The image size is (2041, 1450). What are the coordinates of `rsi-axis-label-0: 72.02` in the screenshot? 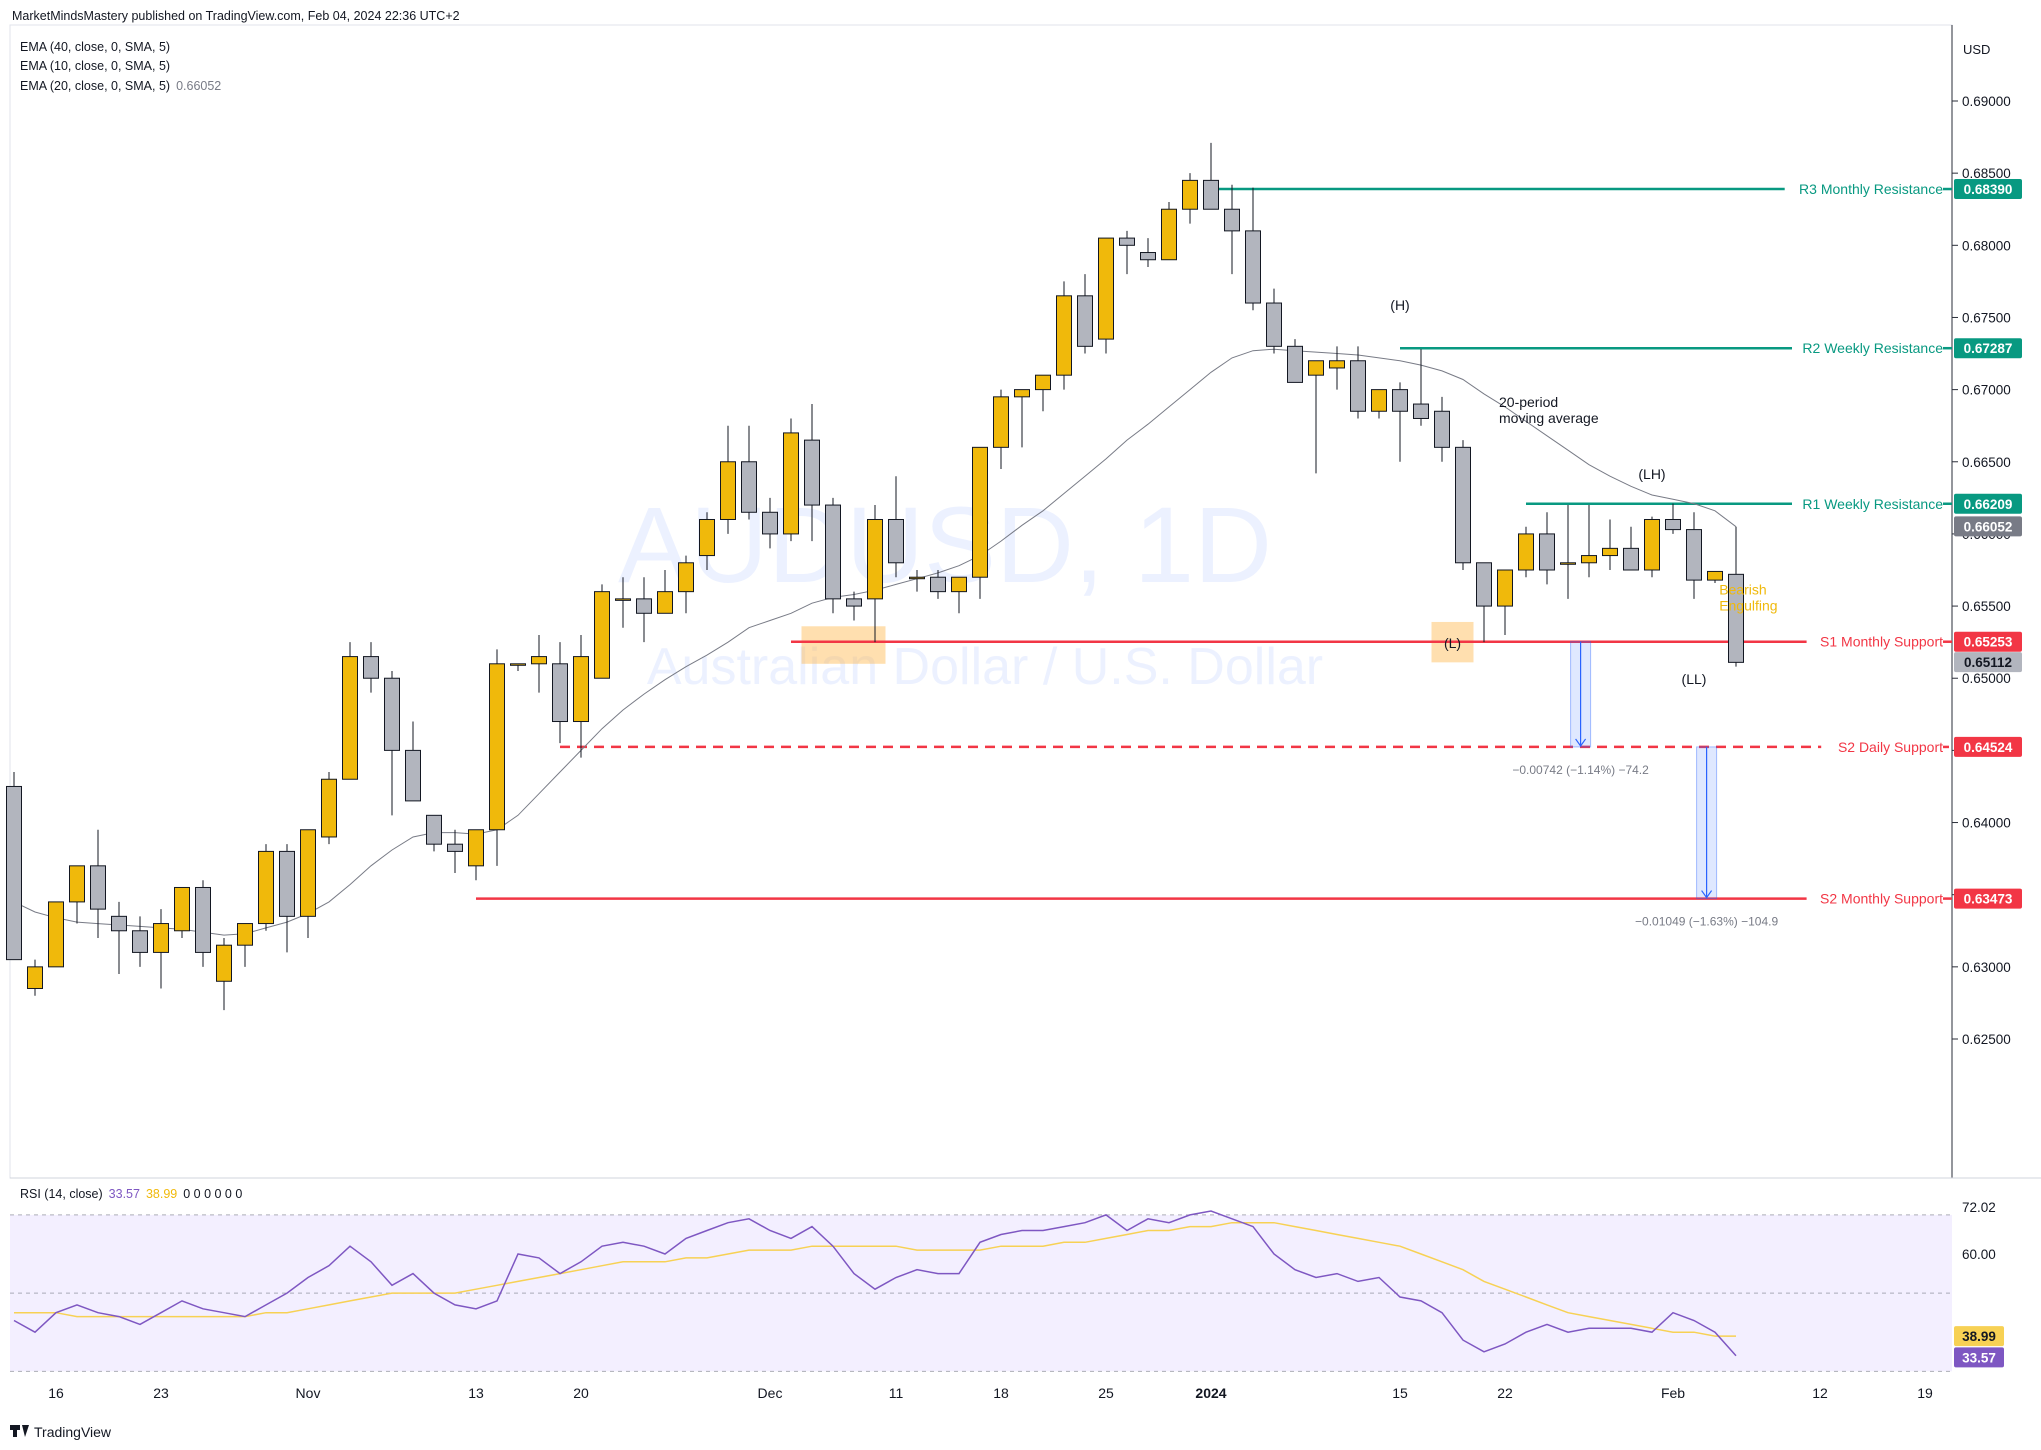 It's located at (1979, 1207).